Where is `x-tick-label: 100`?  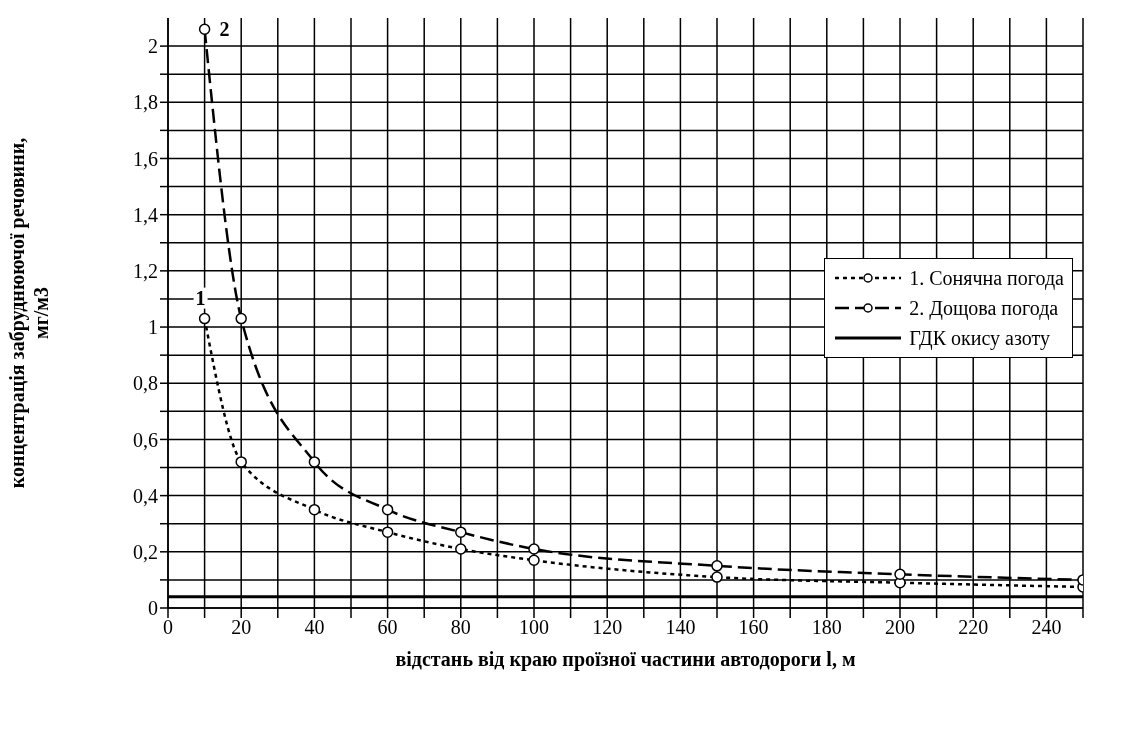 x-tick-label: 100 is located at coordinates (534, 627).